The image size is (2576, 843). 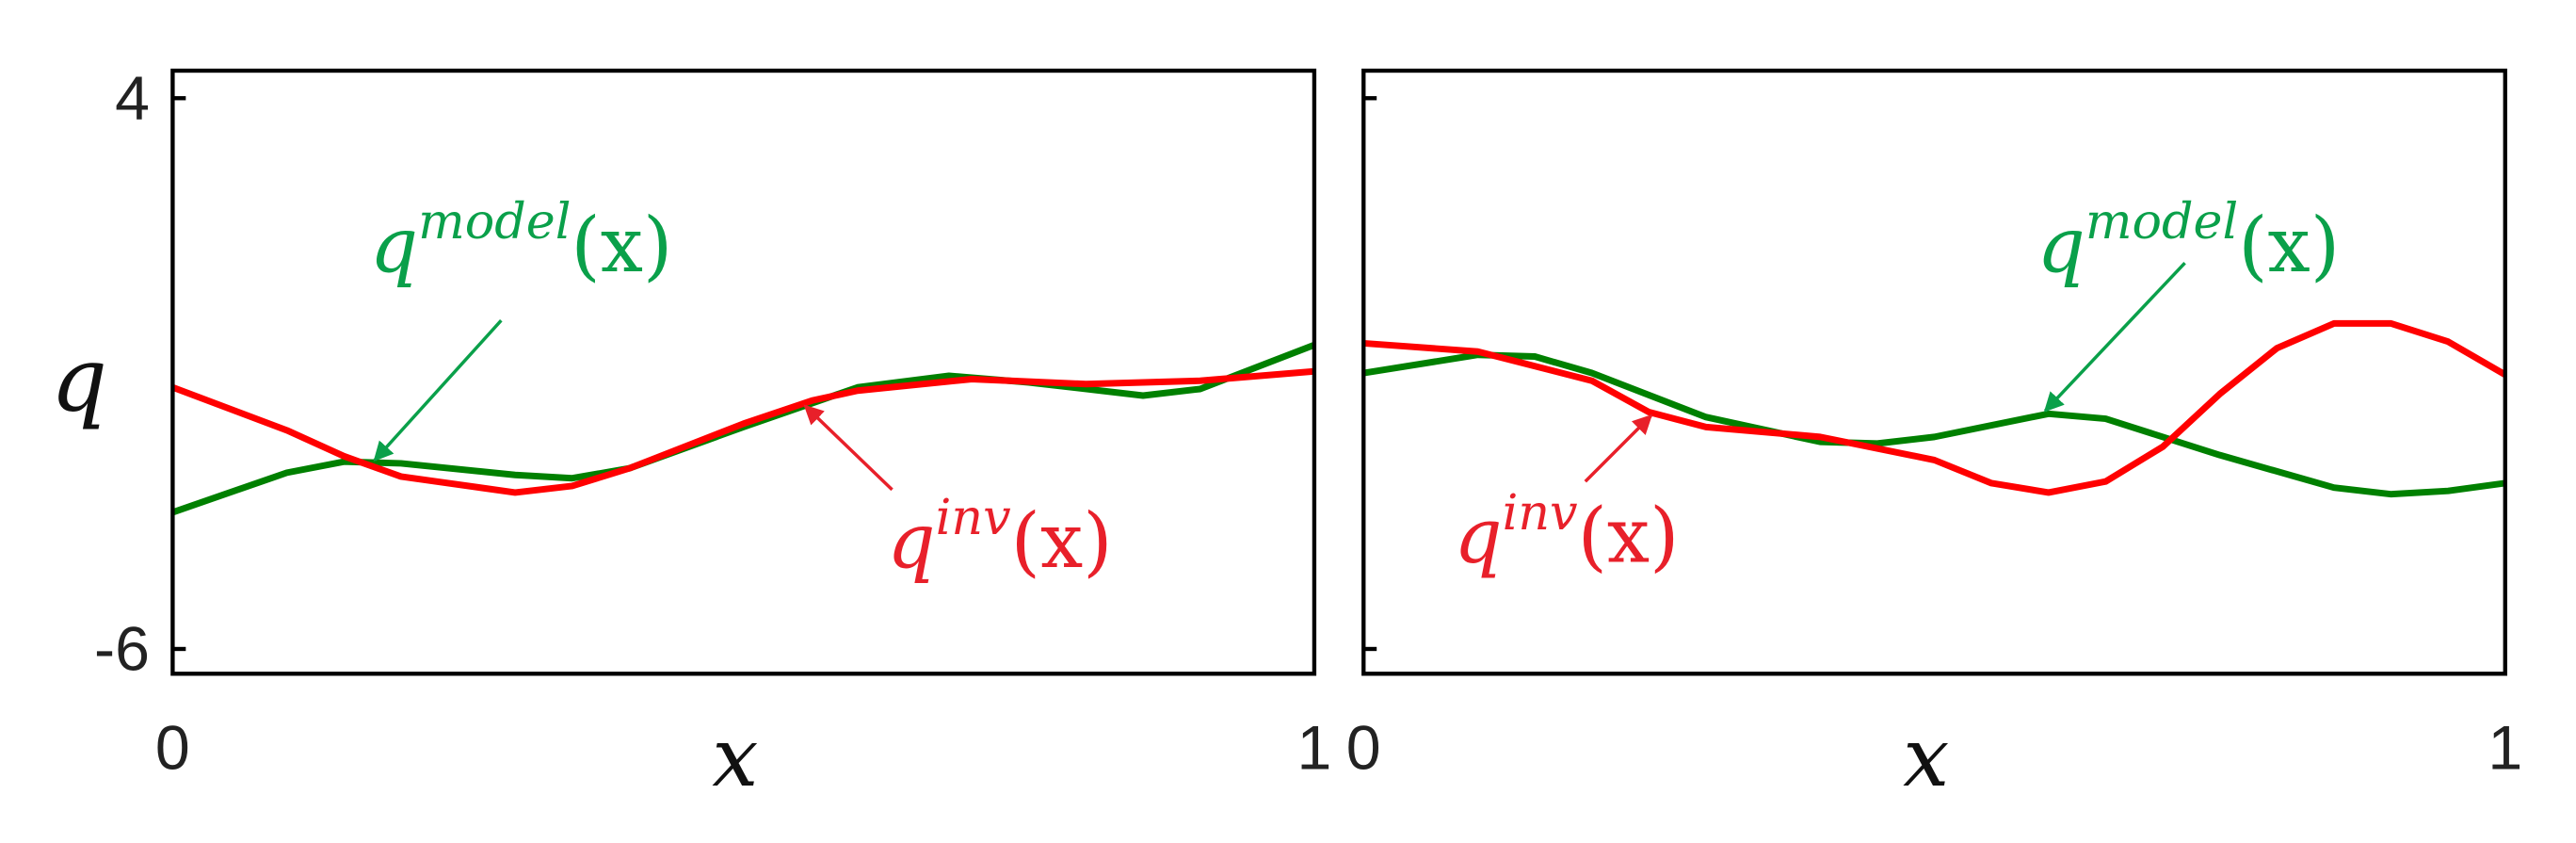 I want to click on y-axis-label: q, so click(x=79, y=381).